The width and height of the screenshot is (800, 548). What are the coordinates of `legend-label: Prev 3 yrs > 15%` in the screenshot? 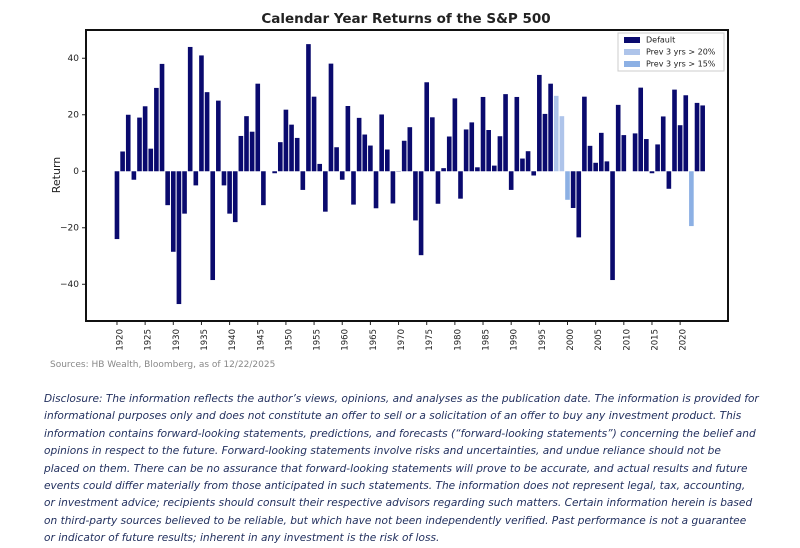 It's located at (681, 64).